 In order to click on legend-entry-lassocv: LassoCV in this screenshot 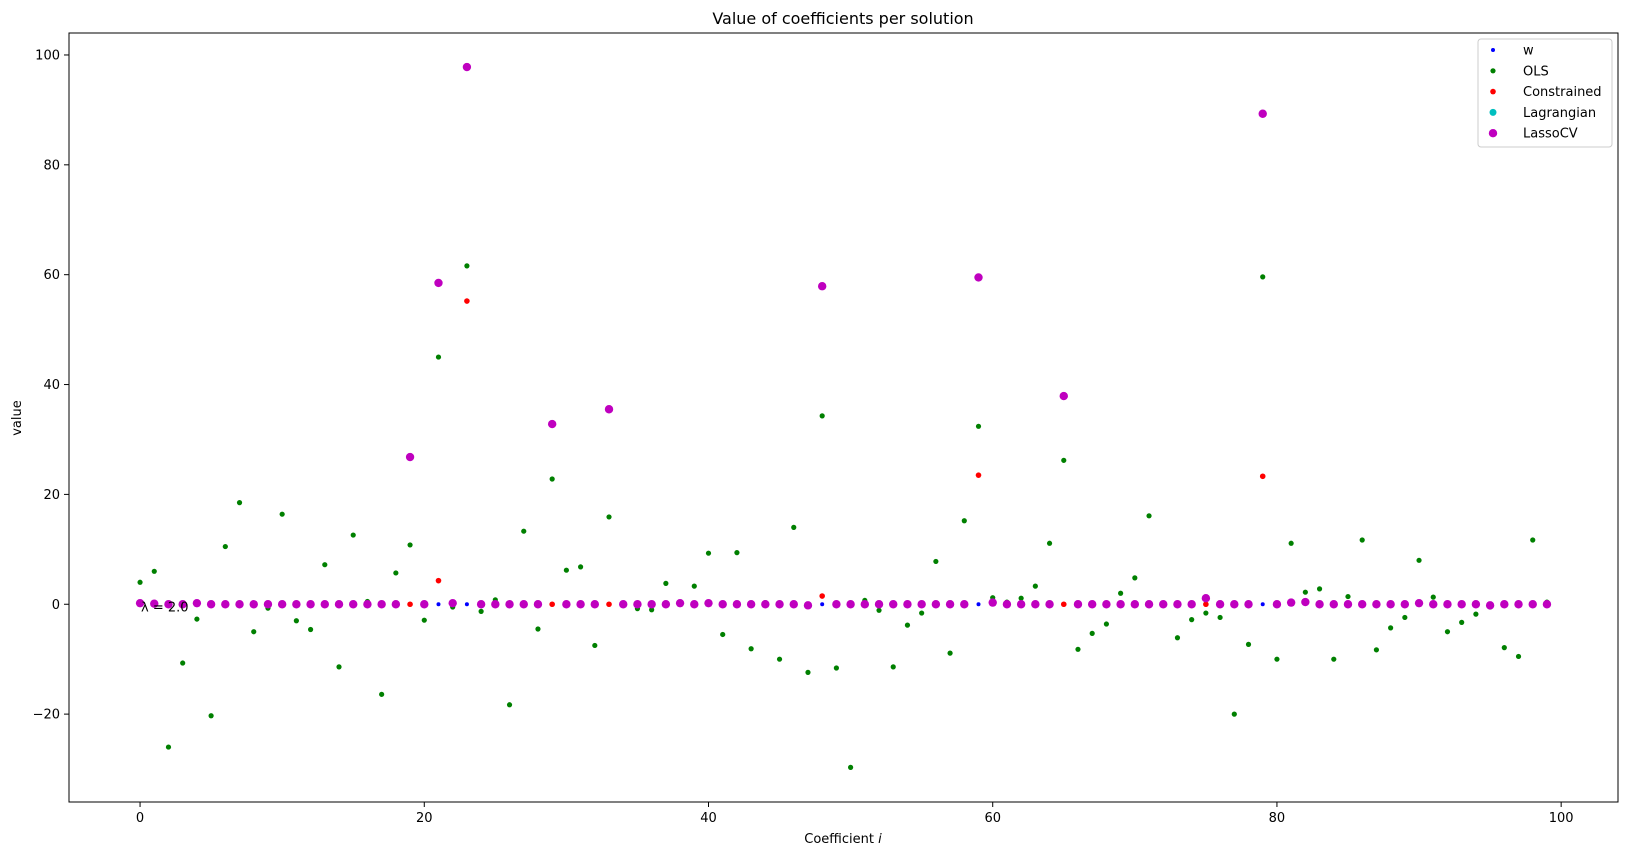, I will do `click(1550, 134)`.